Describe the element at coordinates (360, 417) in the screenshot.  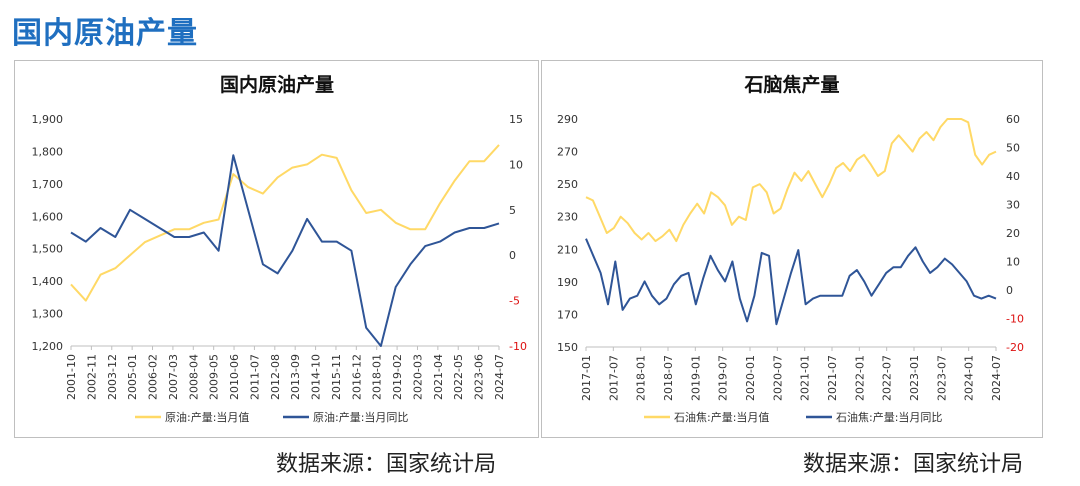
I see `legend-label: 原油:产量:当月同比` at that location.